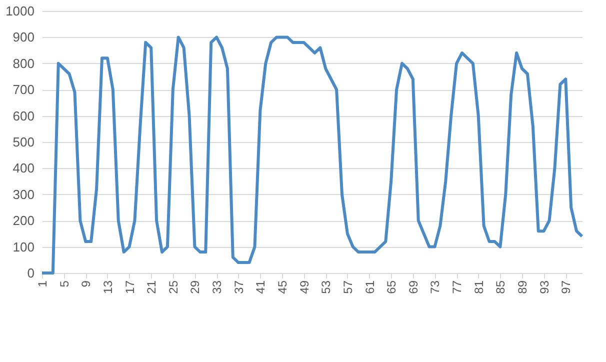 The height and width of the screenshot is (362, 606). Describe the element at coordinates (23, 63) in the screenshot. I see `y-tick-label: 800` at that location.